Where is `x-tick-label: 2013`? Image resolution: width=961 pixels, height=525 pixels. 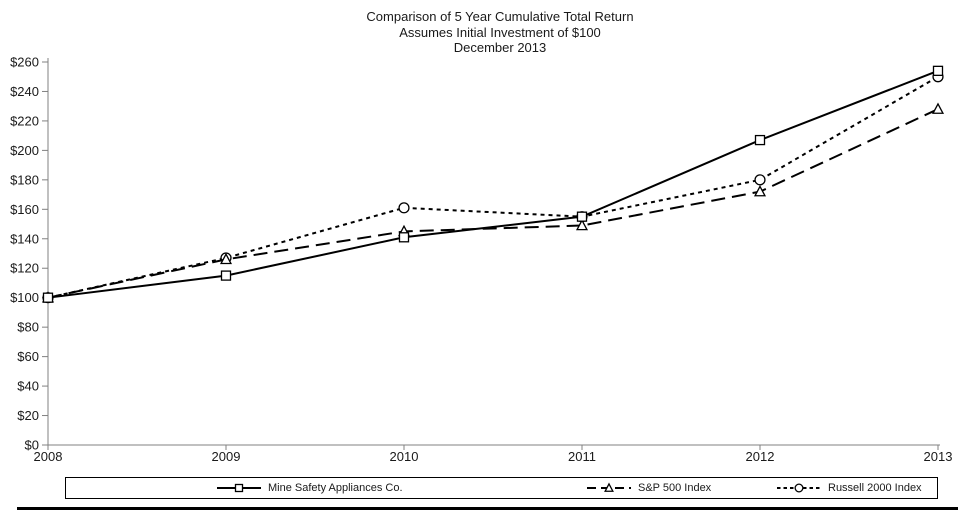 x-tick-label: 2013 is located at coordinates (938, 456).